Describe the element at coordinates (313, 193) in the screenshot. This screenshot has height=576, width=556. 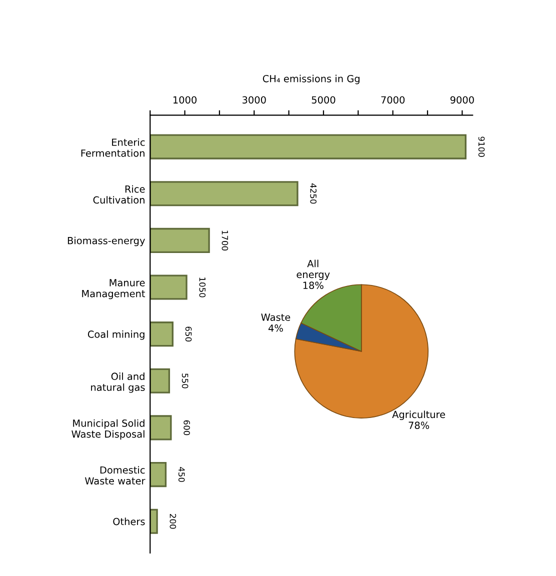
I see `data-label: 4250` at that location.